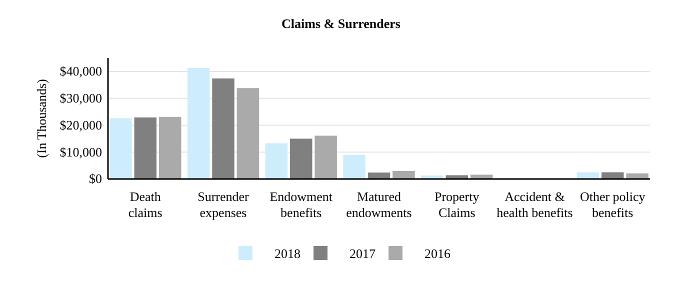  What do you see at coordinates (81, 71) in the screenshot?
I see `y-tick-label: $40,000` at bounding box center [81, 71].